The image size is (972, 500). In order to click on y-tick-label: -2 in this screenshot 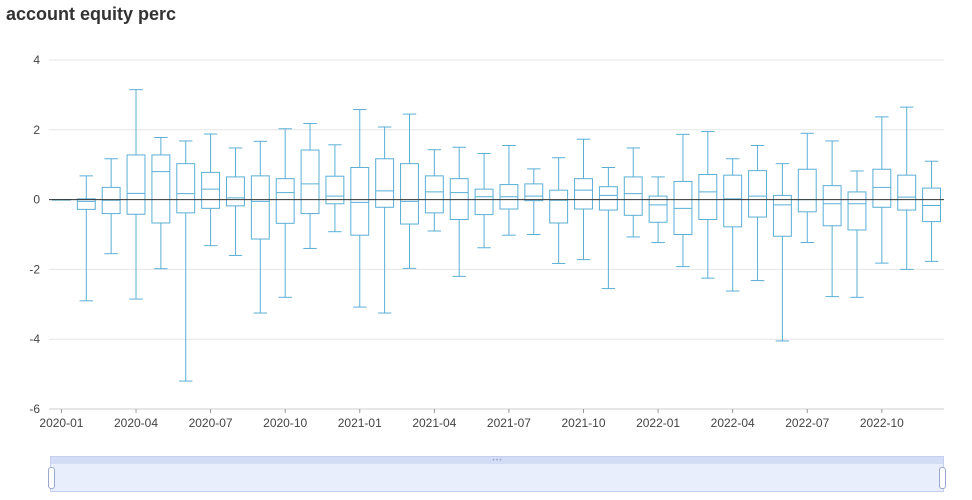, I will do `click(34, 269)`.